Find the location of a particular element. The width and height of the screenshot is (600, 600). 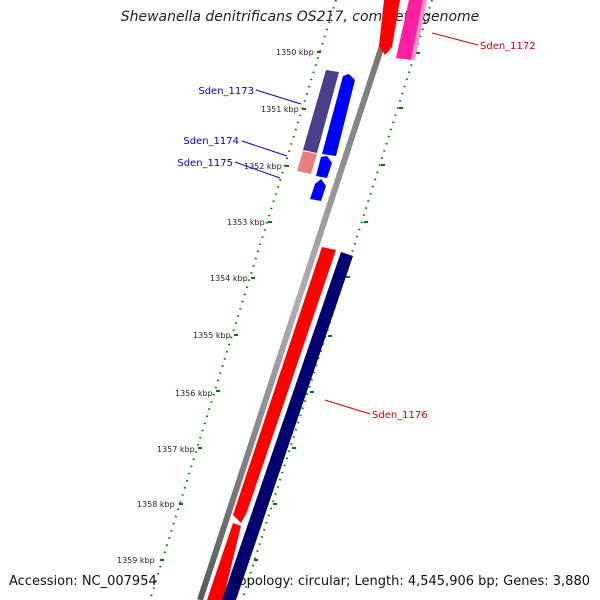

ruler-tick-label: 1358 kbp is located at coordinates (156, 504).